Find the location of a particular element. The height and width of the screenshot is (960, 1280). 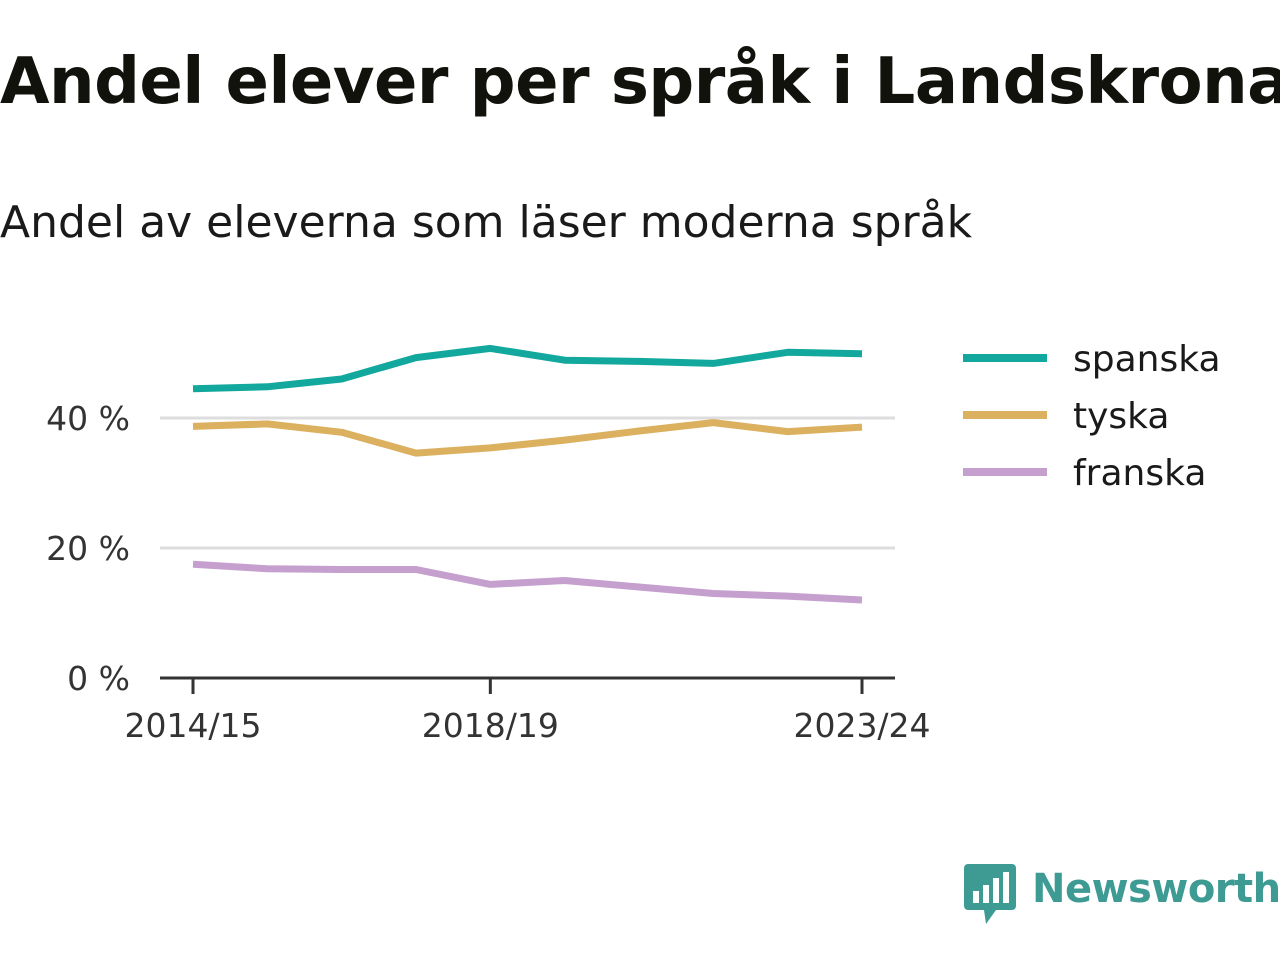

brand-name: Newsworthy is located at coordinates (1156, 889).